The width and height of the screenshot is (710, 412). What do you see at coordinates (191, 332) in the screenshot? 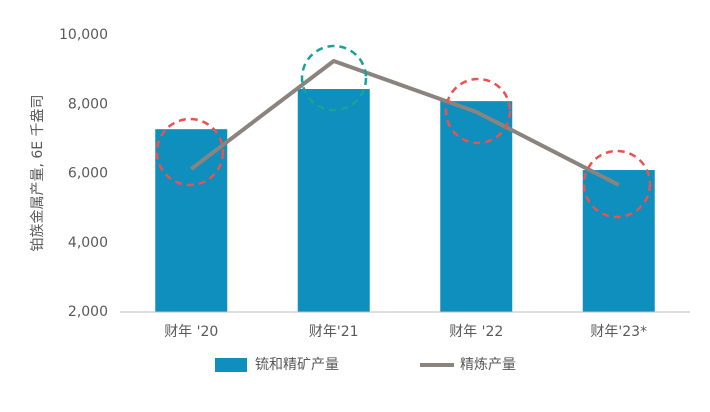
I see `x-tick-label: 财年 '20` at bounding box center [191, 332].